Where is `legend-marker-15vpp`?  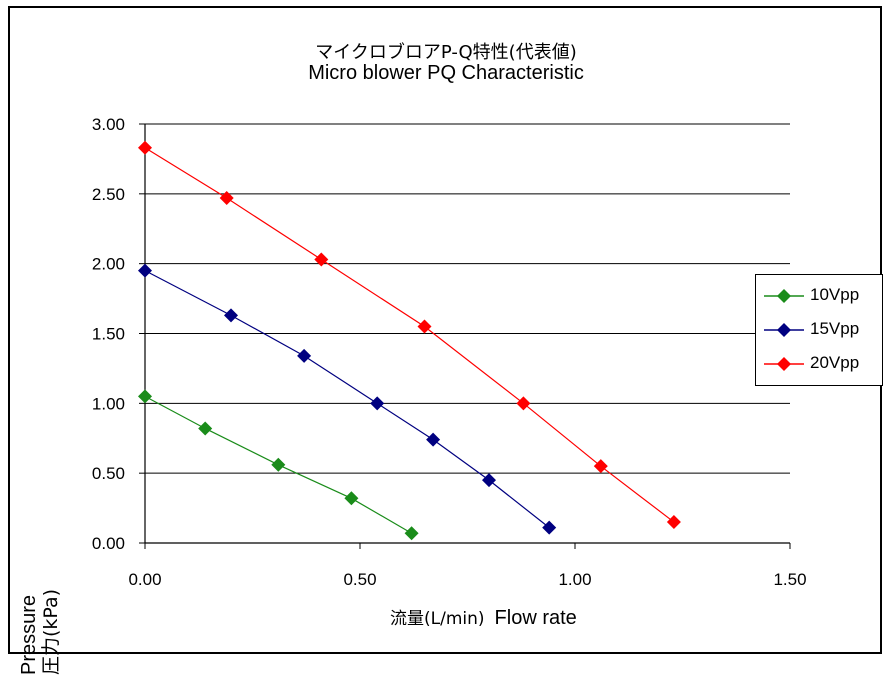 legend-marker-15vpp is located at coordinates (784, 330).